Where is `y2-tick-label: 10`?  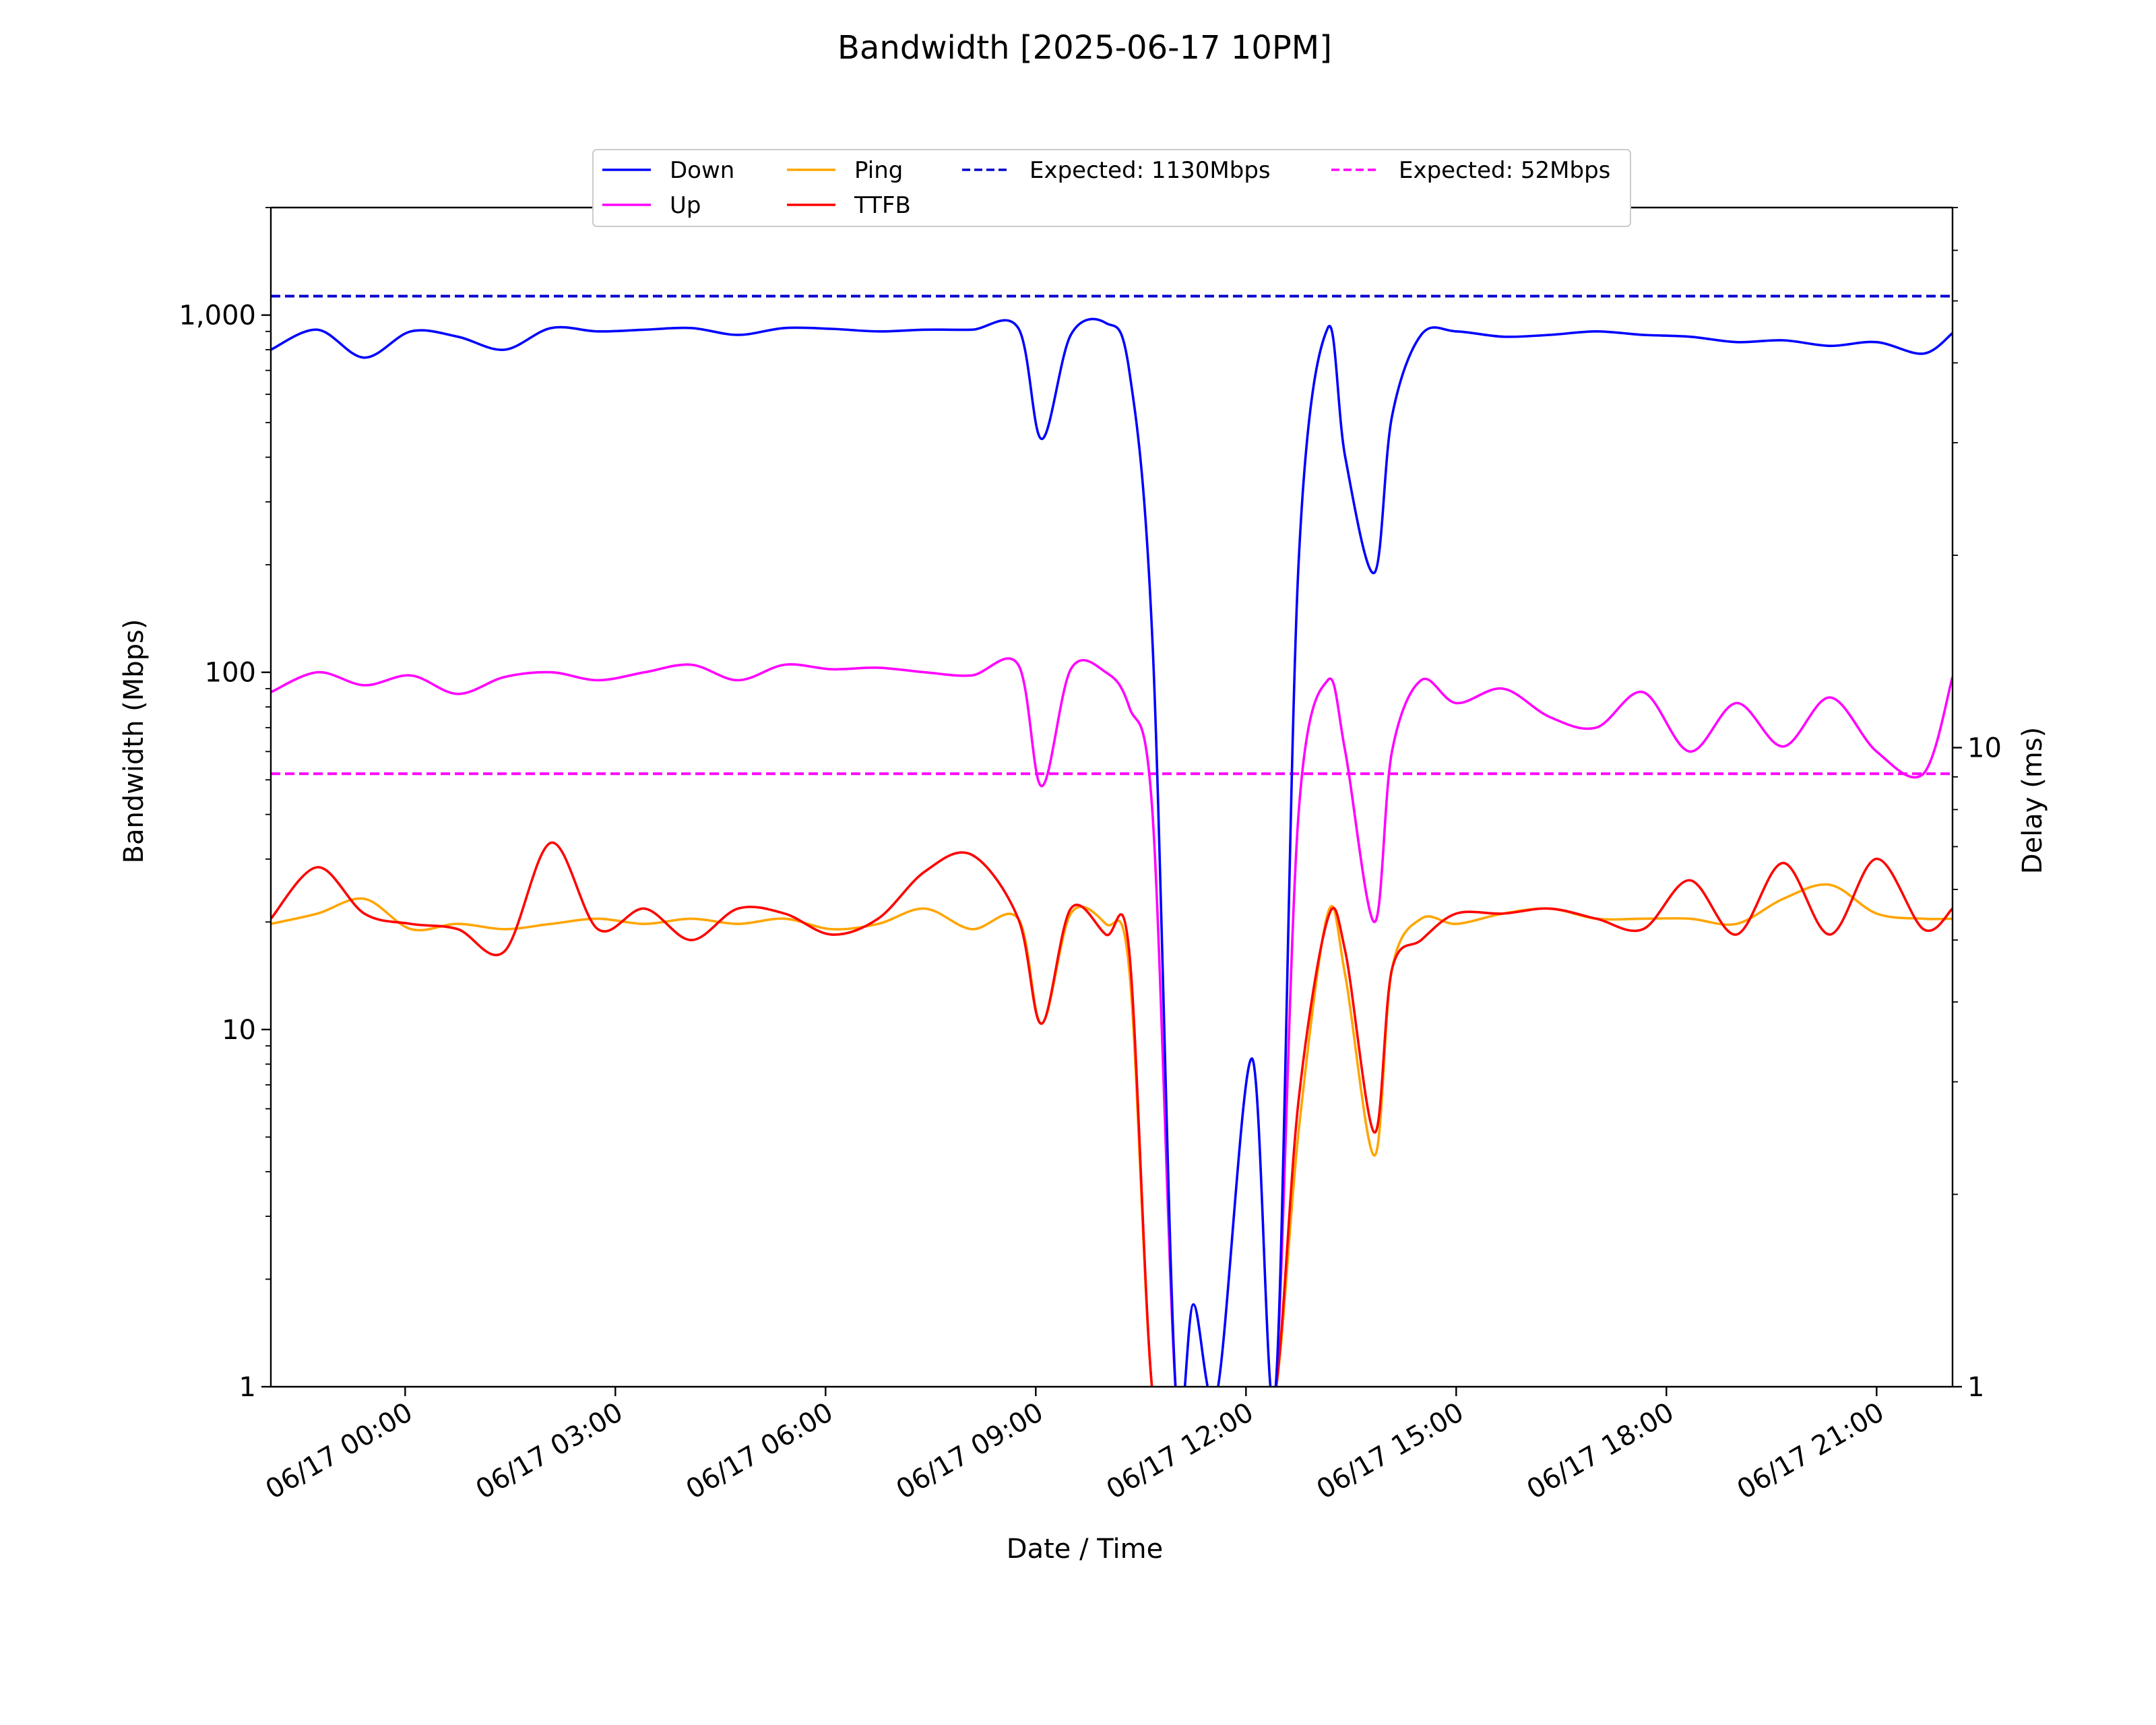 y2-tick-label: 10 is located at coordinates (1984, 748).